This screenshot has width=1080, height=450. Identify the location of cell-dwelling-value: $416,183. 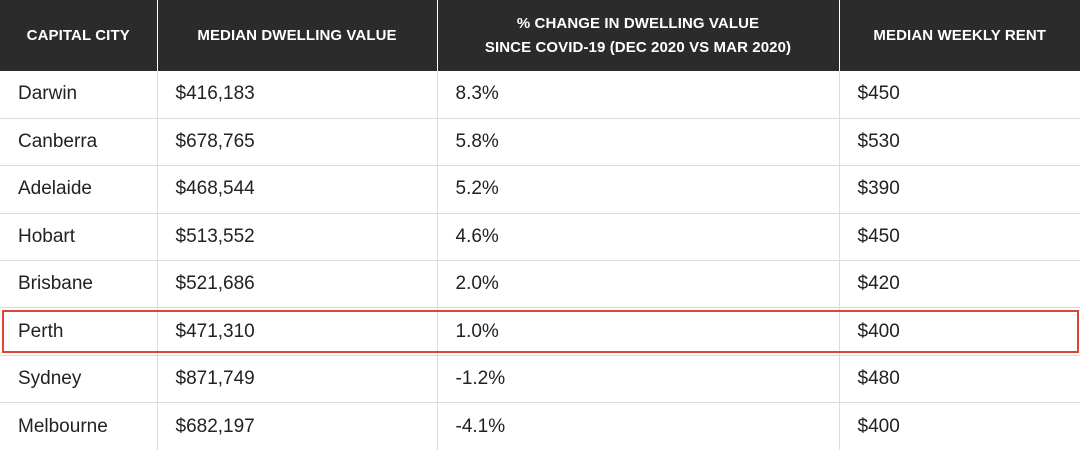
(296, 95).